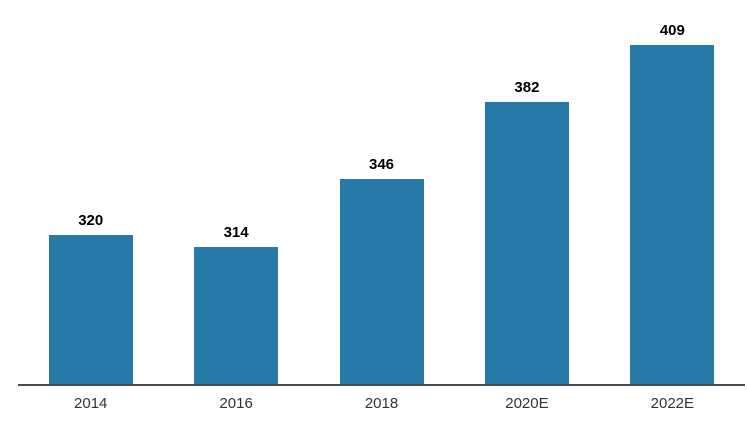 This screenshot has width=747, height=437. What do you see at coordinates (381, 403) in the screenshot?
I see `x-tick-label: 2018` at bounding box center [381, 403].